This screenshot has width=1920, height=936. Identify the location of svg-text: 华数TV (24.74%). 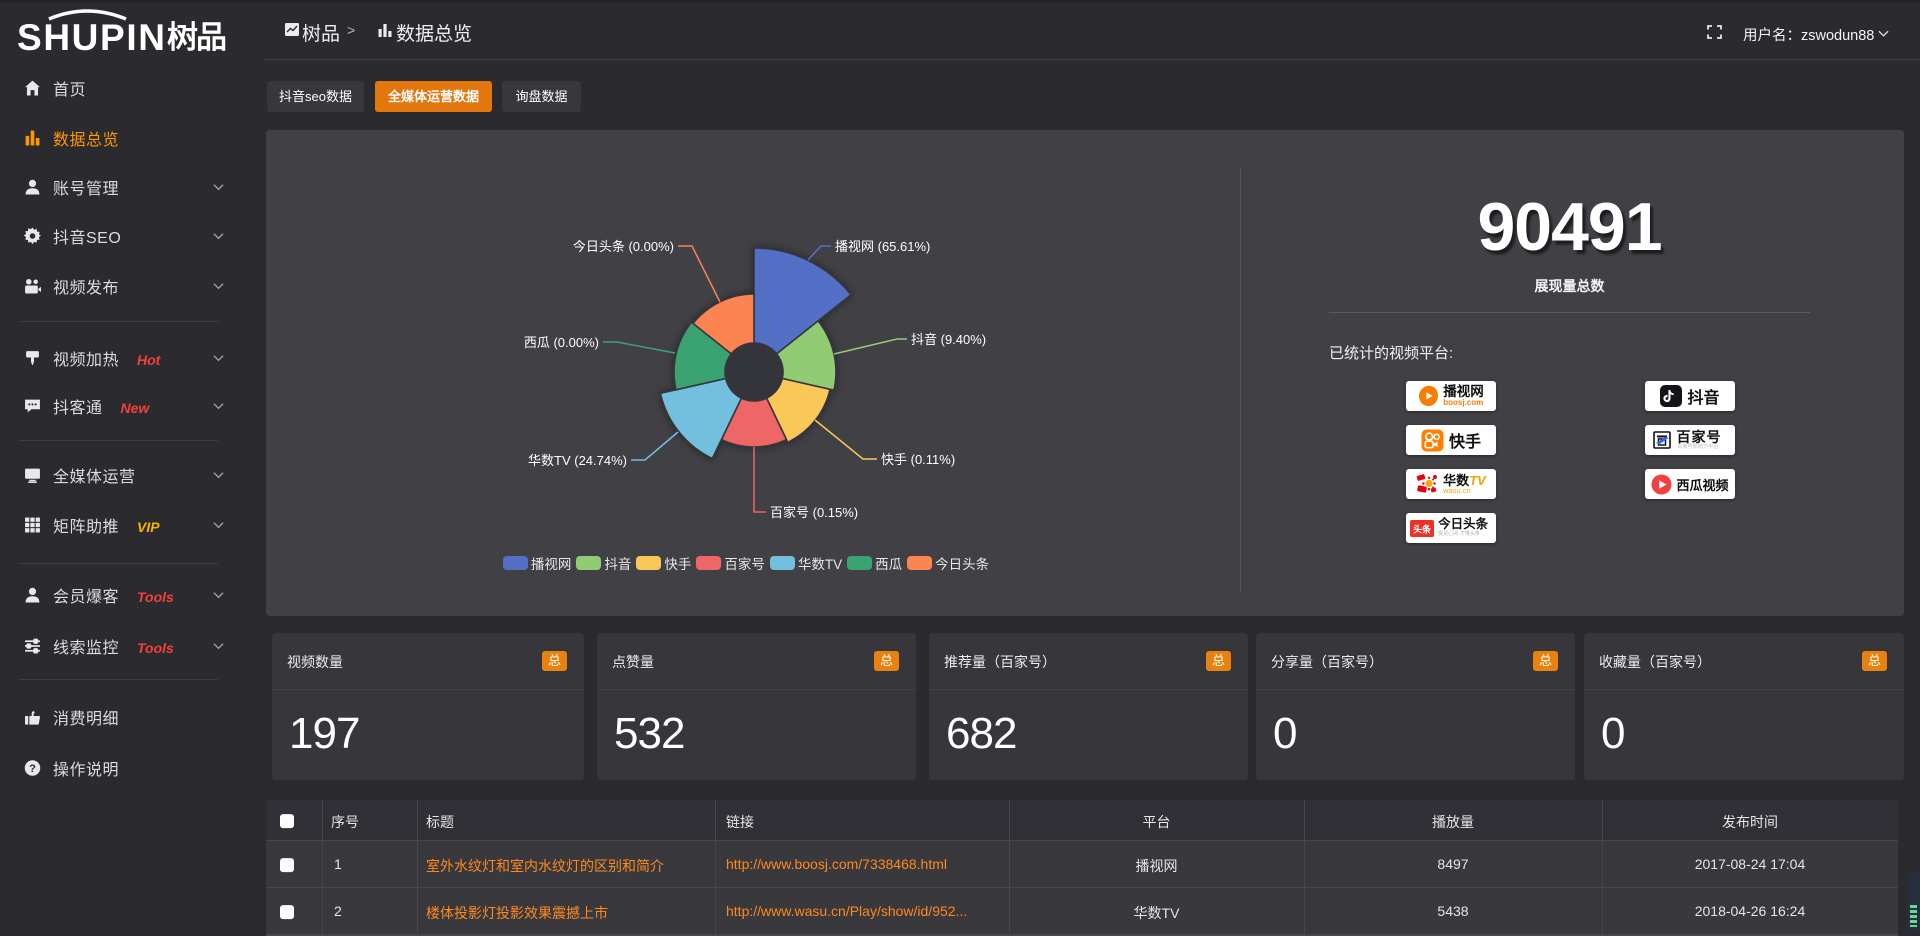
(577, 460).